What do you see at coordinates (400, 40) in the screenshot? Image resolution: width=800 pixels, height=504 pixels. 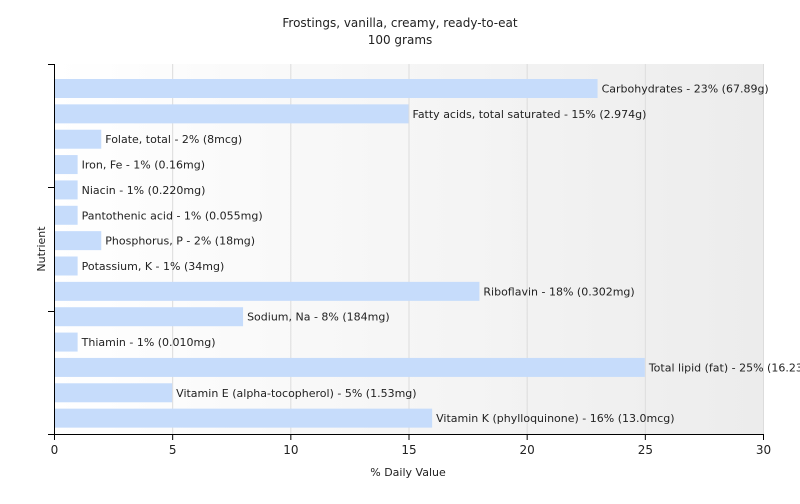 I see `chart-subtitle: 100 grams` at bounding box center [400, 40].